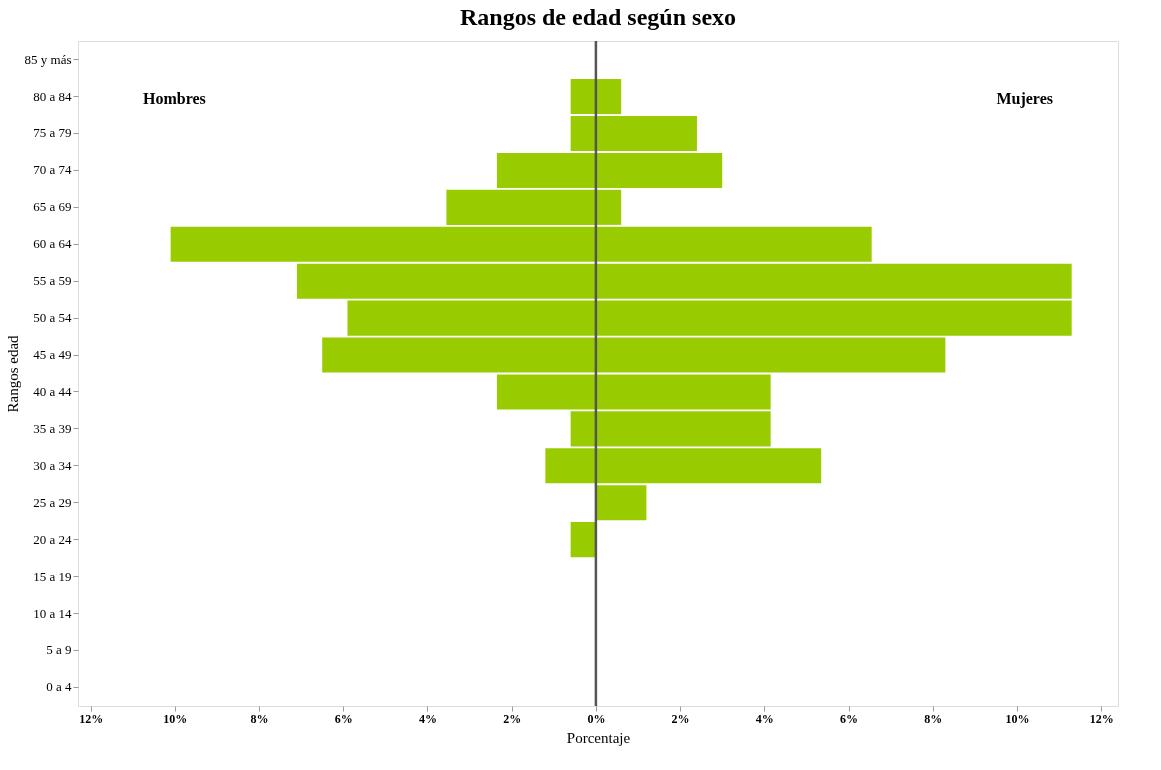 This screenshot has height=770, width=1161. What do you see at coordinates (52, 502) in the screenshot?
I see `y-tick-label: 25 a 29` at bounding box center [52, 502].